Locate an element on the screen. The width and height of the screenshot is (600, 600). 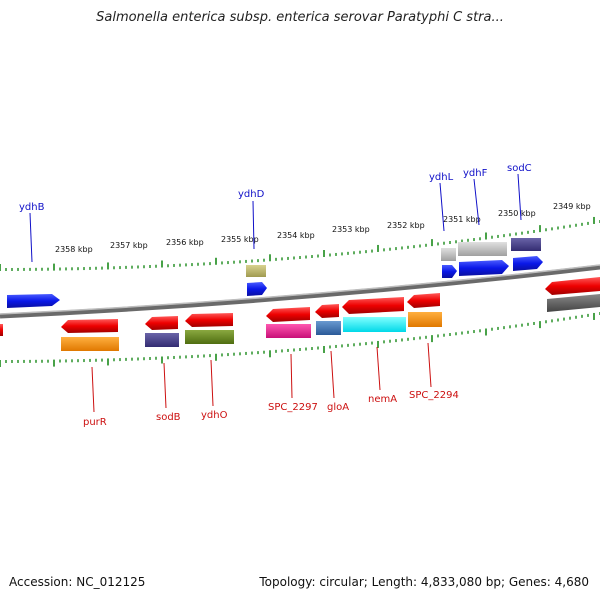
accession-text: Accession: NC_012125 is located at coordinates (77, 582).